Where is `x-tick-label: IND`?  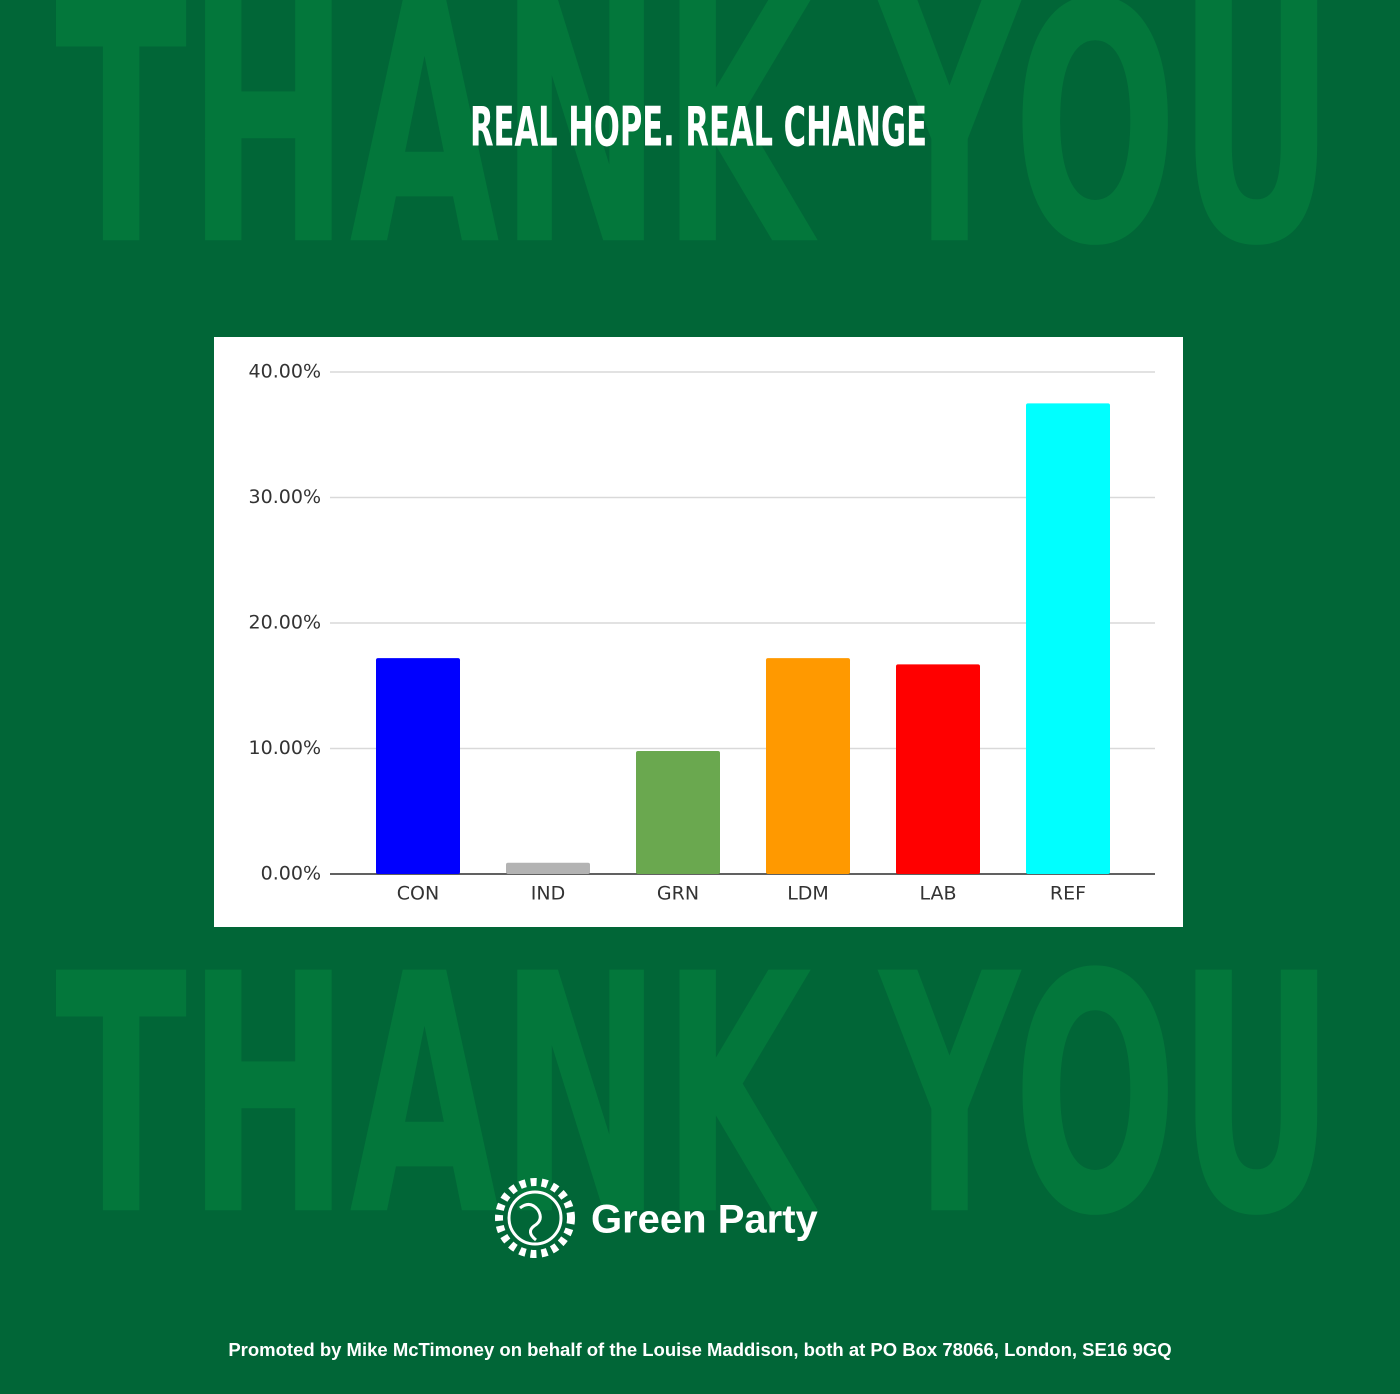
x-tick-label: IND is located at coordinates (548, 894).